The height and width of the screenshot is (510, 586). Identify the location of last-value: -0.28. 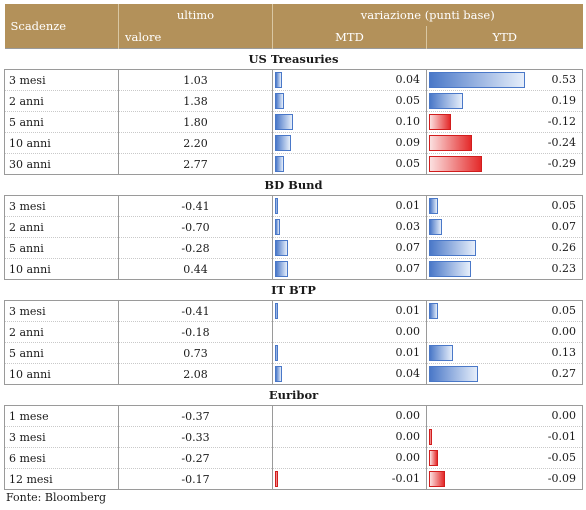
(195, 248).